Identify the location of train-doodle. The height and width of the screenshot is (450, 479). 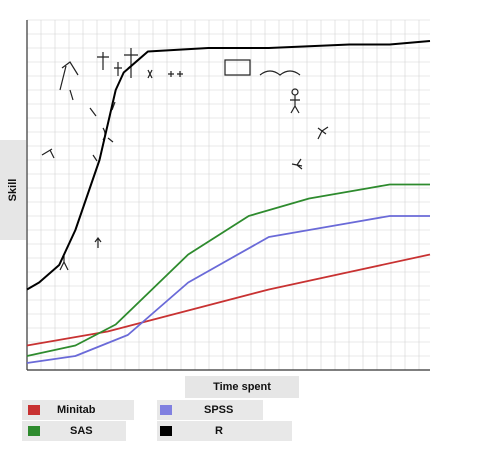
(237, 67).